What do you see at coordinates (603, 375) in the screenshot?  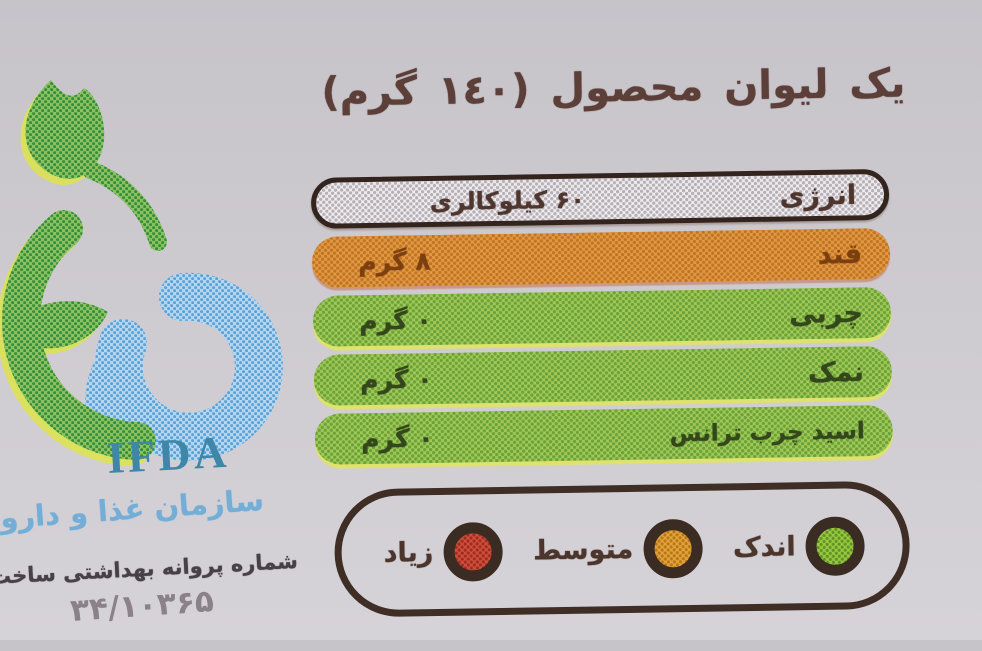 I see `nutrient-row-salt: نمک ۰ گرم` at bounding box center [603, 375].